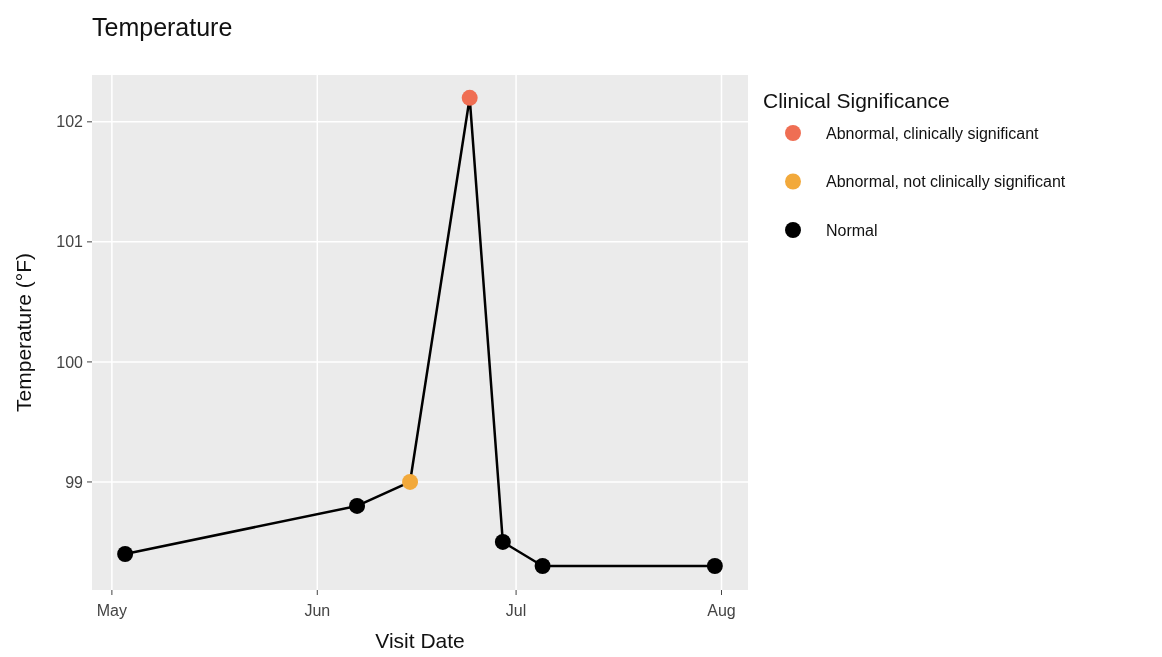 This screenshot has height=657, width=1162. What do you see at coordinates (852, 230) in the screenshot?
I see `legend-label: Normal` at bounding box center [852, 230].